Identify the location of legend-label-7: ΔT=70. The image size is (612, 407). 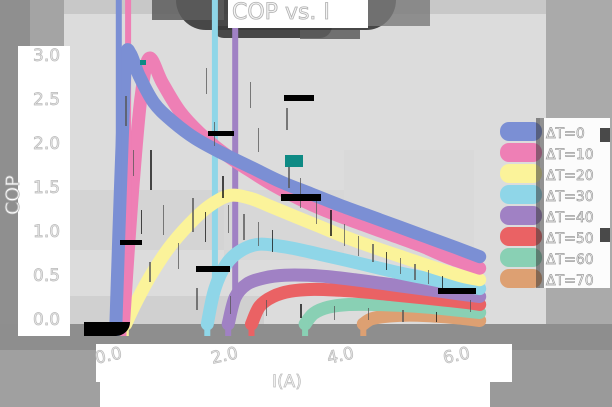
(570, 281).